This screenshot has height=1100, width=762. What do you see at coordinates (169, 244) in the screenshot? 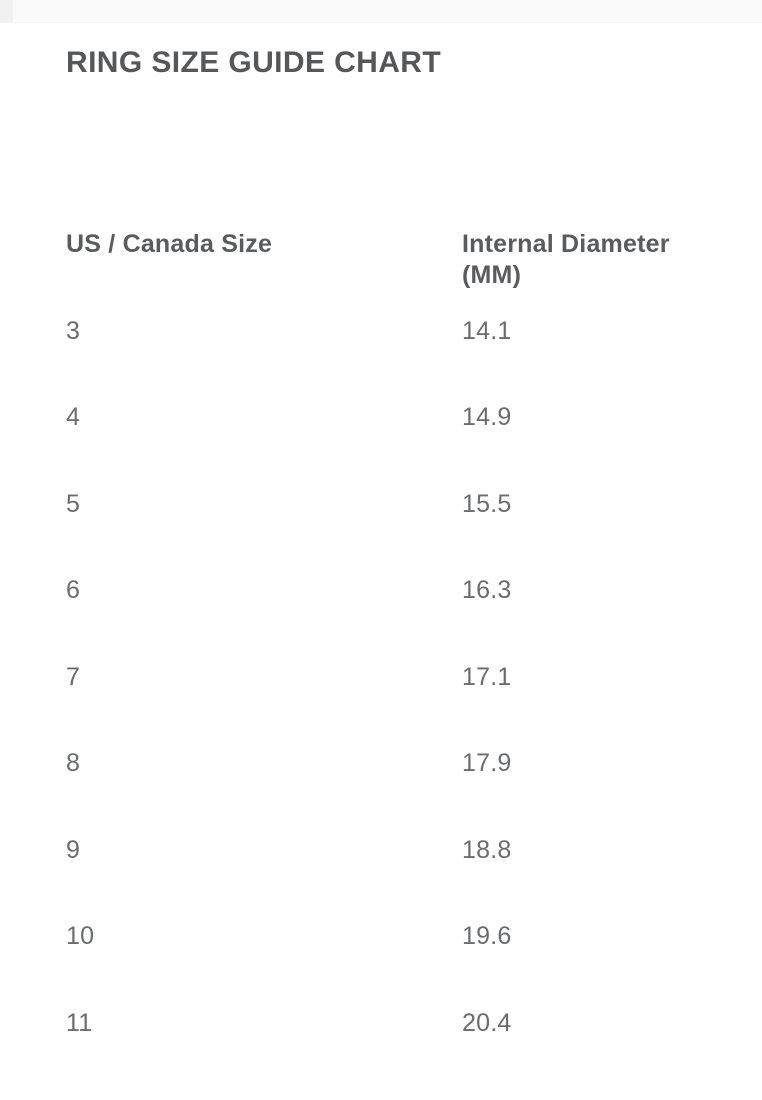
I see `column-header-us-canada-size: US / Canada Size` at bounding box center [169, 244].